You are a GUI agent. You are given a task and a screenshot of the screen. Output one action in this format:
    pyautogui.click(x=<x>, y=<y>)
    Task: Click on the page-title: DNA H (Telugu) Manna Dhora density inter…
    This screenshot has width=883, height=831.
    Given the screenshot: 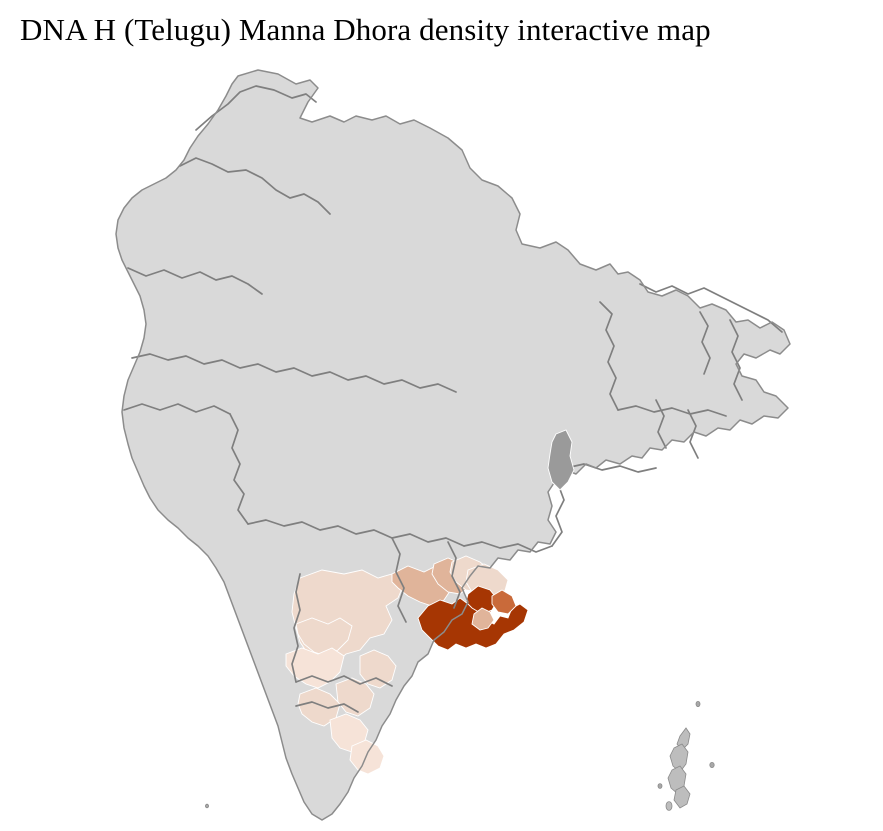 What is the action you would take?
    pyautogui.click(x=365, y=29)
    